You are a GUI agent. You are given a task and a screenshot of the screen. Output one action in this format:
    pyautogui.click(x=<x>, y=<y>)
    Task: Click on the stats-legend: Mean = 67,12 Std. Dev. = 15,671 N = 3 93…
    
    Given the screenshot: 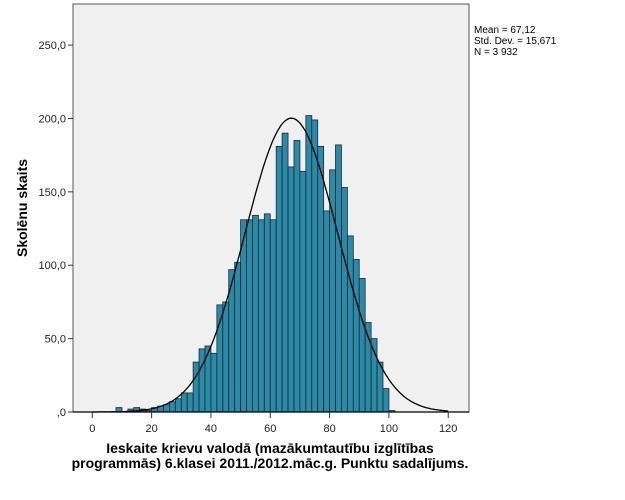 What is the action you would take?
    pyautogui.click(x=515, y=41)
    